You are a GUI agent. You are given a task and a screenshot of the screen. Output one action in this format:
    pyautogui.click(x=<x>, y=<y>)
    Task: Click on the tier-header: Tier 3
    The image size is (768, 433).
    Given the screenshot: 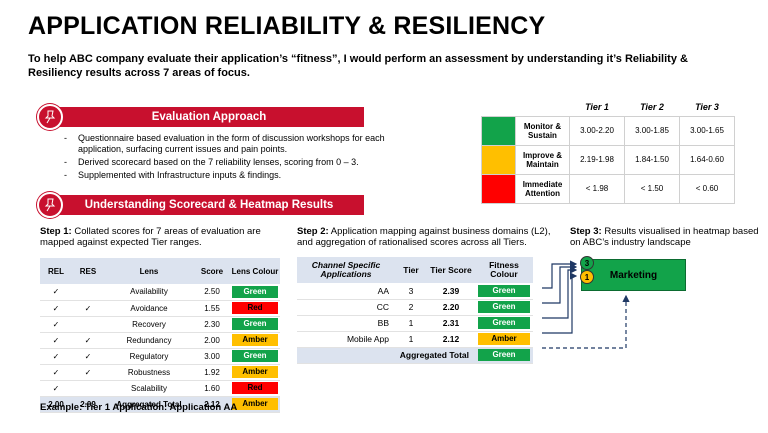 What is the action you would take?
    pyautogui.click(x=707, y=106)
    